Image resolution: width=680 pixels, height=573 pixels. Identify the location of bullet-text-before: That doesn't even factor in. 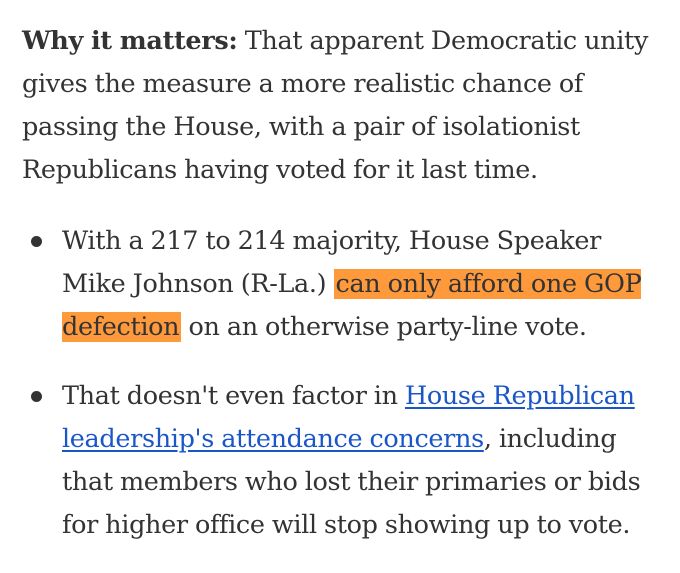
(233, 396).